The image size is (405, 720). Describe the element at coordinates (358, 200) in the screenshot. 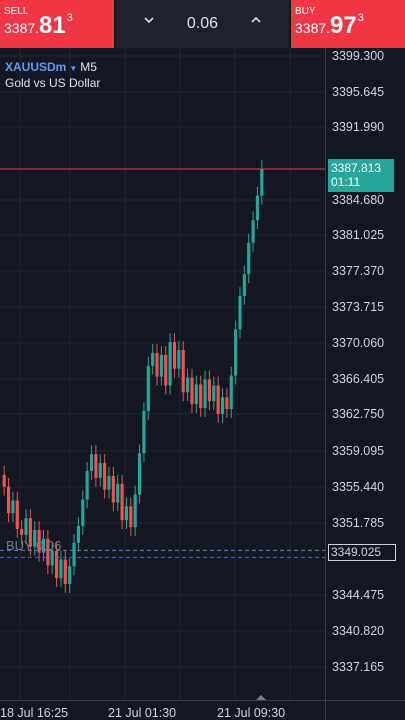

I see `price-axis-label: 3384.680` at that location.